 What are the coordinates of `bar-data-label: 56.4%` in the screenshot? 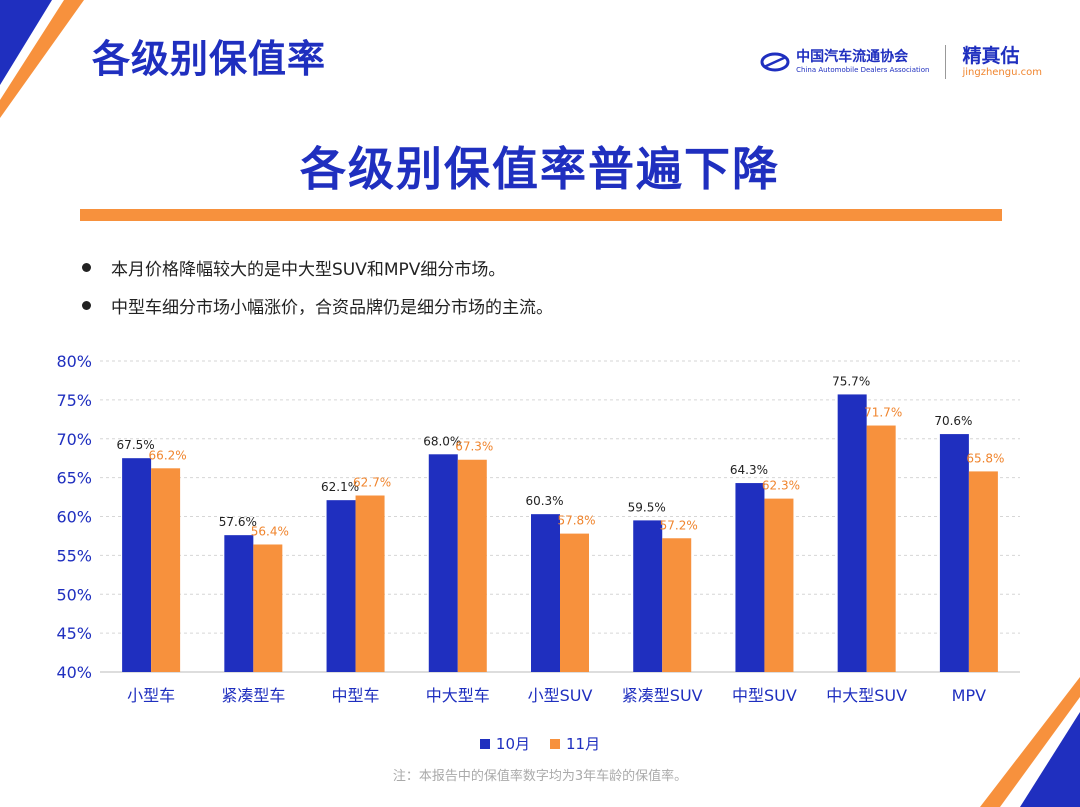 It's located at (270, 531).